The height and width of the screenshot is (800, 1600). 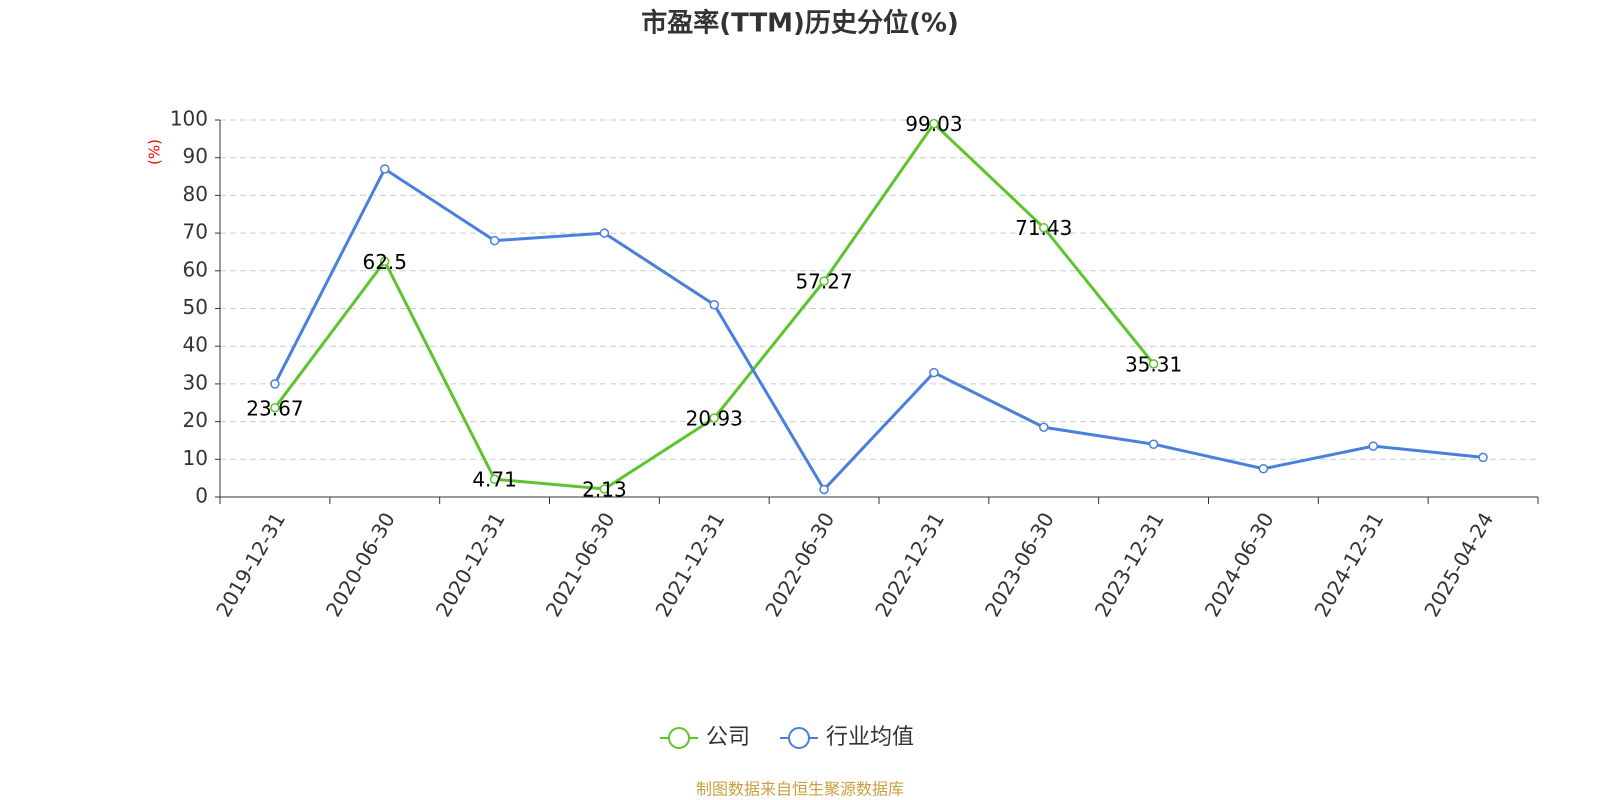 I want to click on x-tick-label: 2020-12-31, so click(x=470, y=564).